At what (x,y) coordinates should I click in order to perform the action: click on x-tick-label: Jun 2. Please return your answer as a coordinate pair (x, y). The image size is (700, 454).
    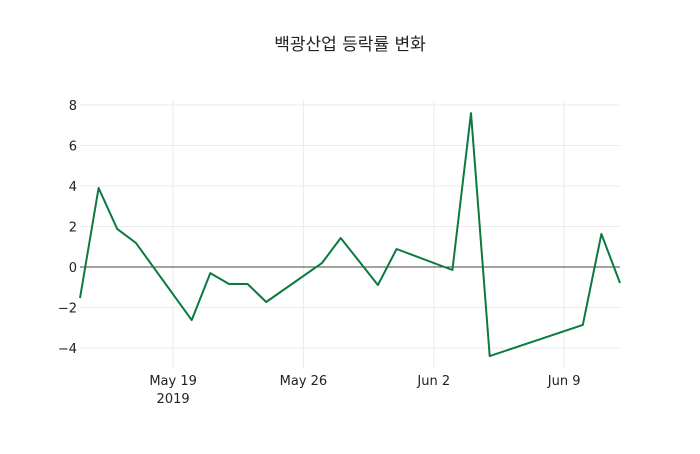
    Looking at the image, I should click on (433, 381).